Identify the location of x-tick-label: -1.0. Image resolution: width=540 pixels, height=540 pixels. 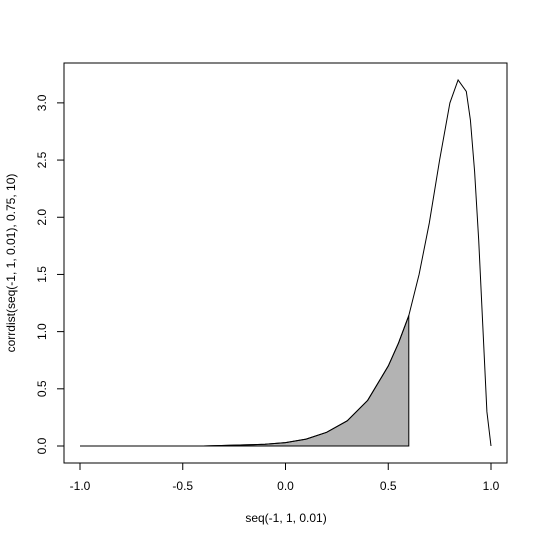
(80, 486).